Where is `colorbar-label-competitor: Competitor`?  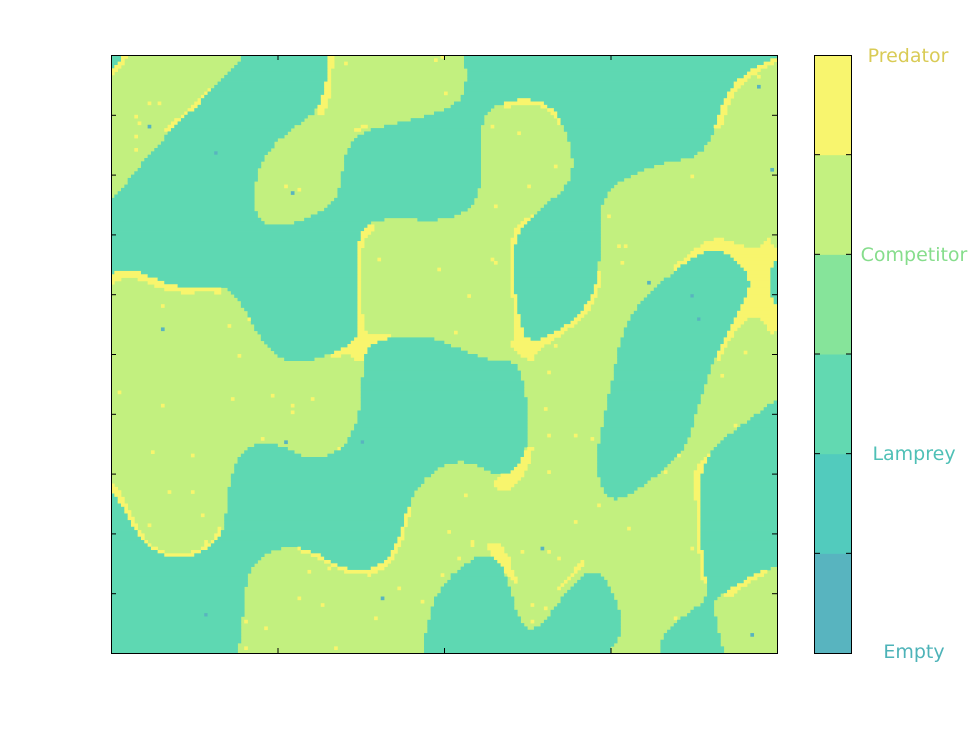
colorbar-label-competitor: Competitor is located at coordinates (914, 255).